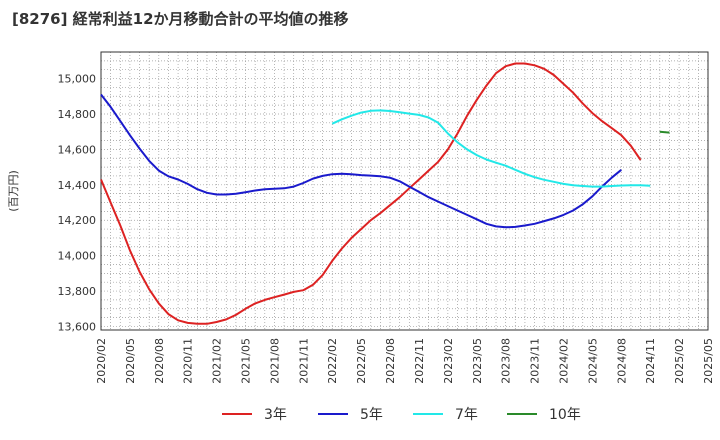 The width and height of the screenshot is (720, 440). What do you see at coordinates (77, 79) in the screenshot?
I see `y-tick-label: 15,000` at bounding box center [77, 79].